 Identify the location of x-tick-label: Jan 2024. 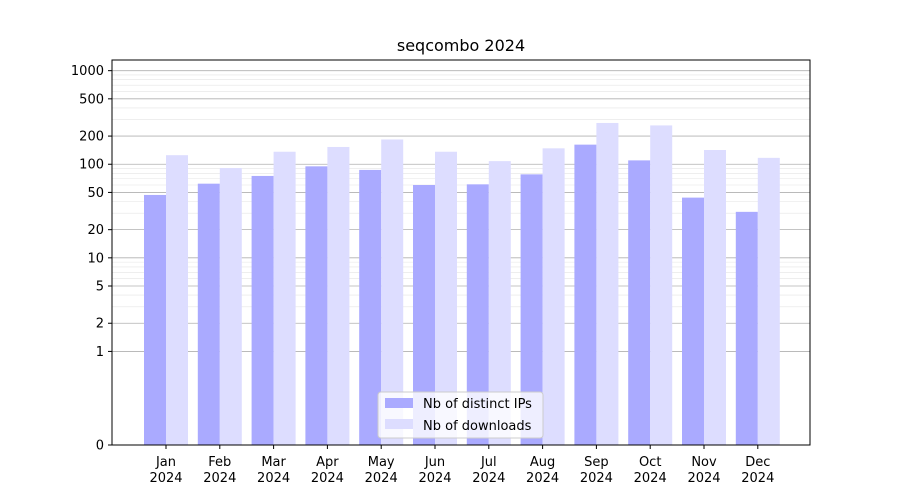
(165, 470).